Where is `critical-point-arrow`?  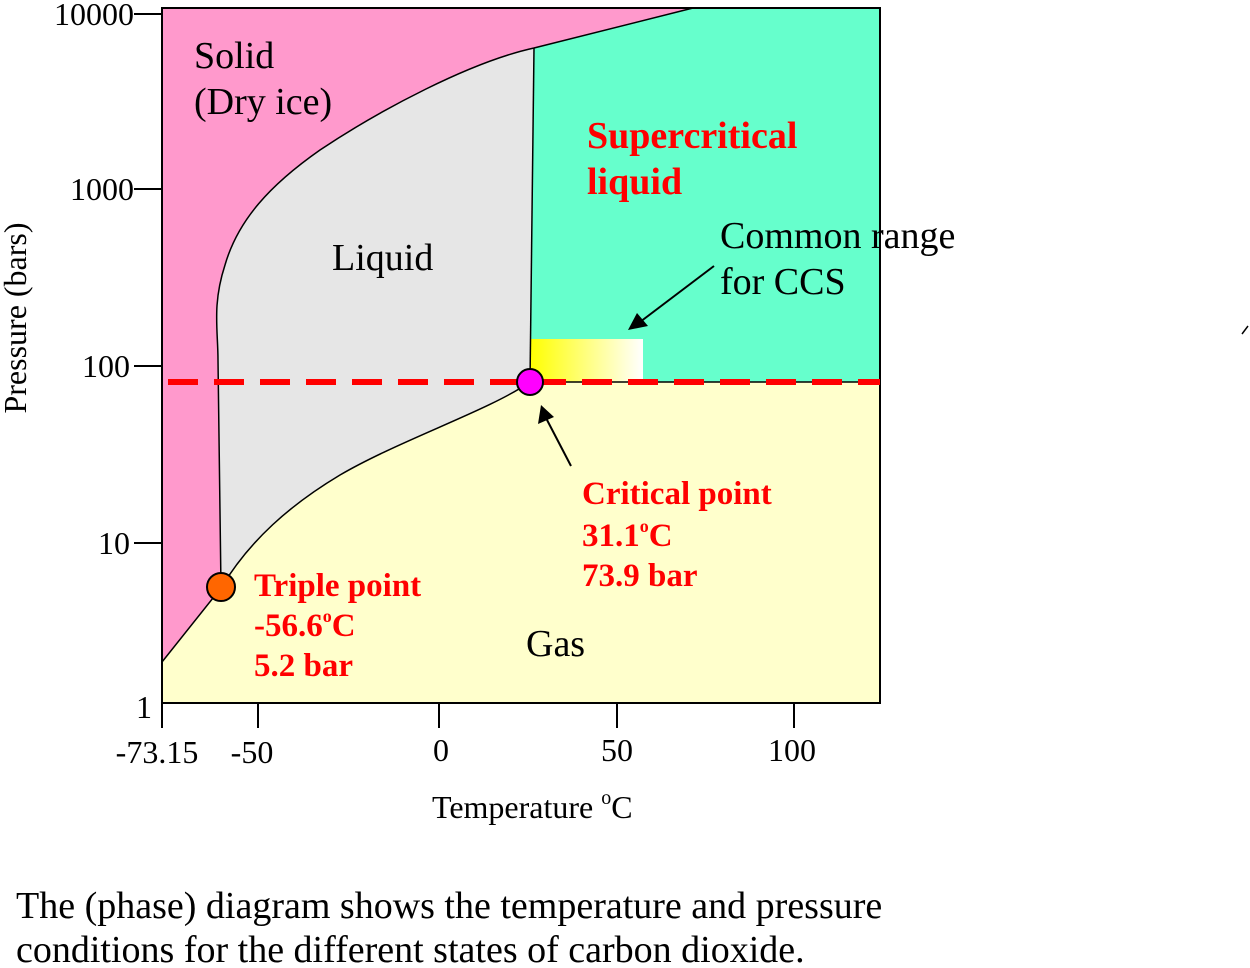
critical-point-arrow is located at coordinates (558, 442).